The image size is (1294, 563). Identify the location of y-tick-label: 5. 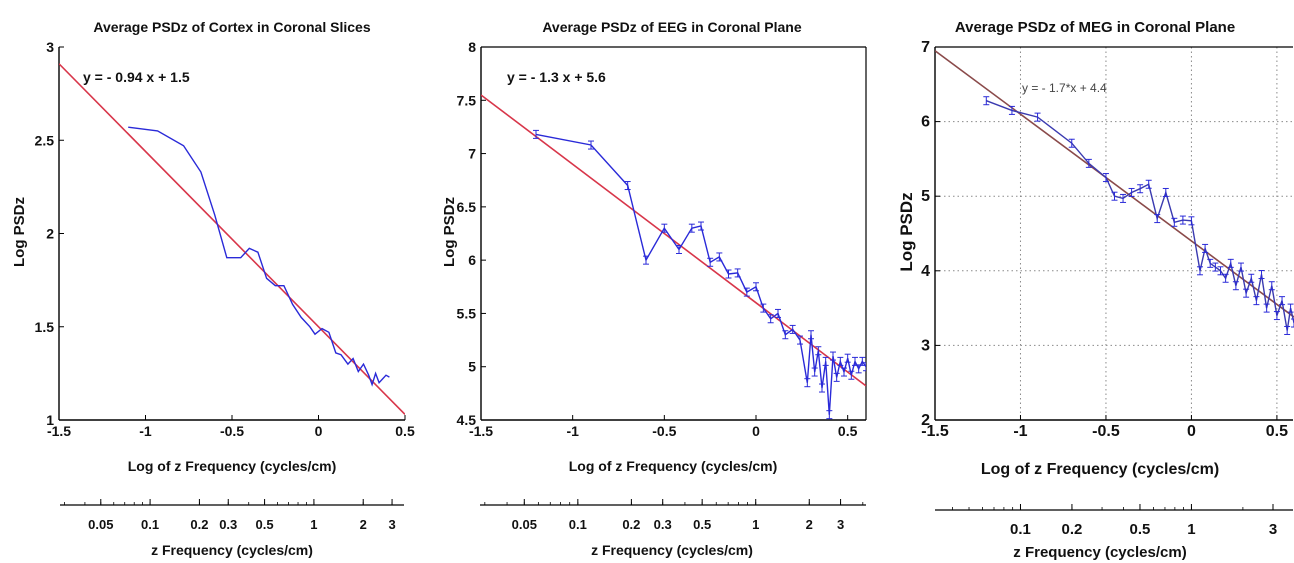
(472, 367).